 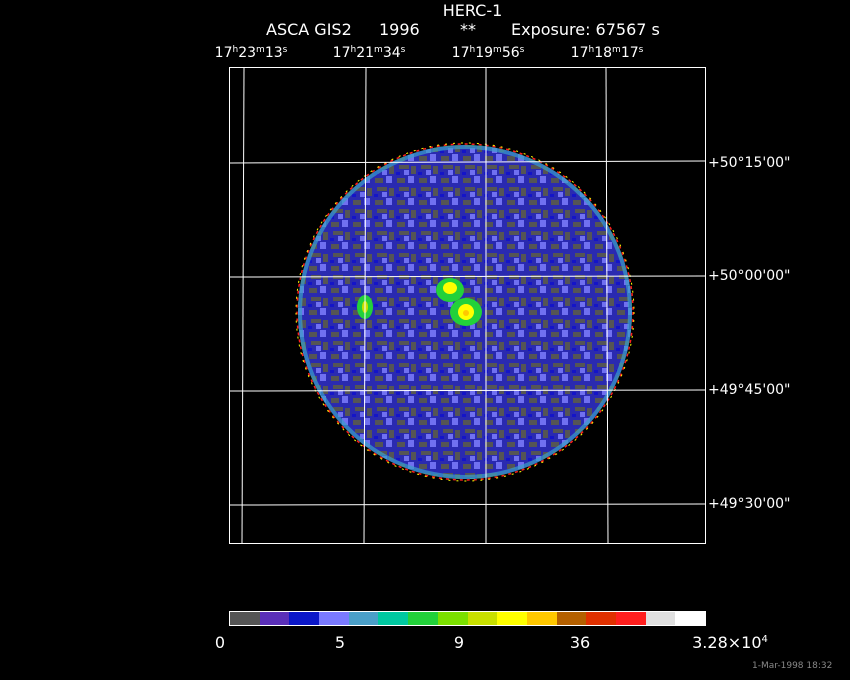 What do you see at coordinates (749, 504) in the screenshot?
I see `dec-tick-label: +49°30'00"` at bounding box center [749, 504].